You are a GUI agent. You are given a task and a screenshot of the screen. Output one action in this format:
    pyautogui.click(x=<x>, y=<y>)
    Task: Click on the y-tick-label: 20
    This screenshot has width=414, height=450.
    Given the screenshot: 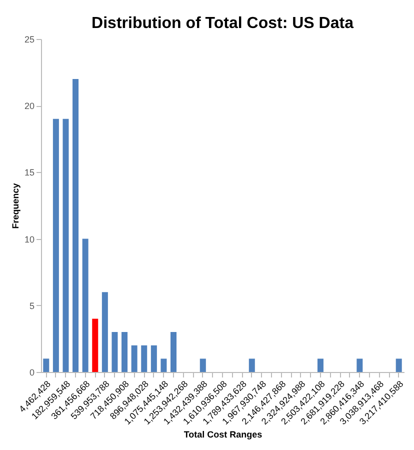 What is the action you would take?
    pyautogui.click(x=29, y=106)
    